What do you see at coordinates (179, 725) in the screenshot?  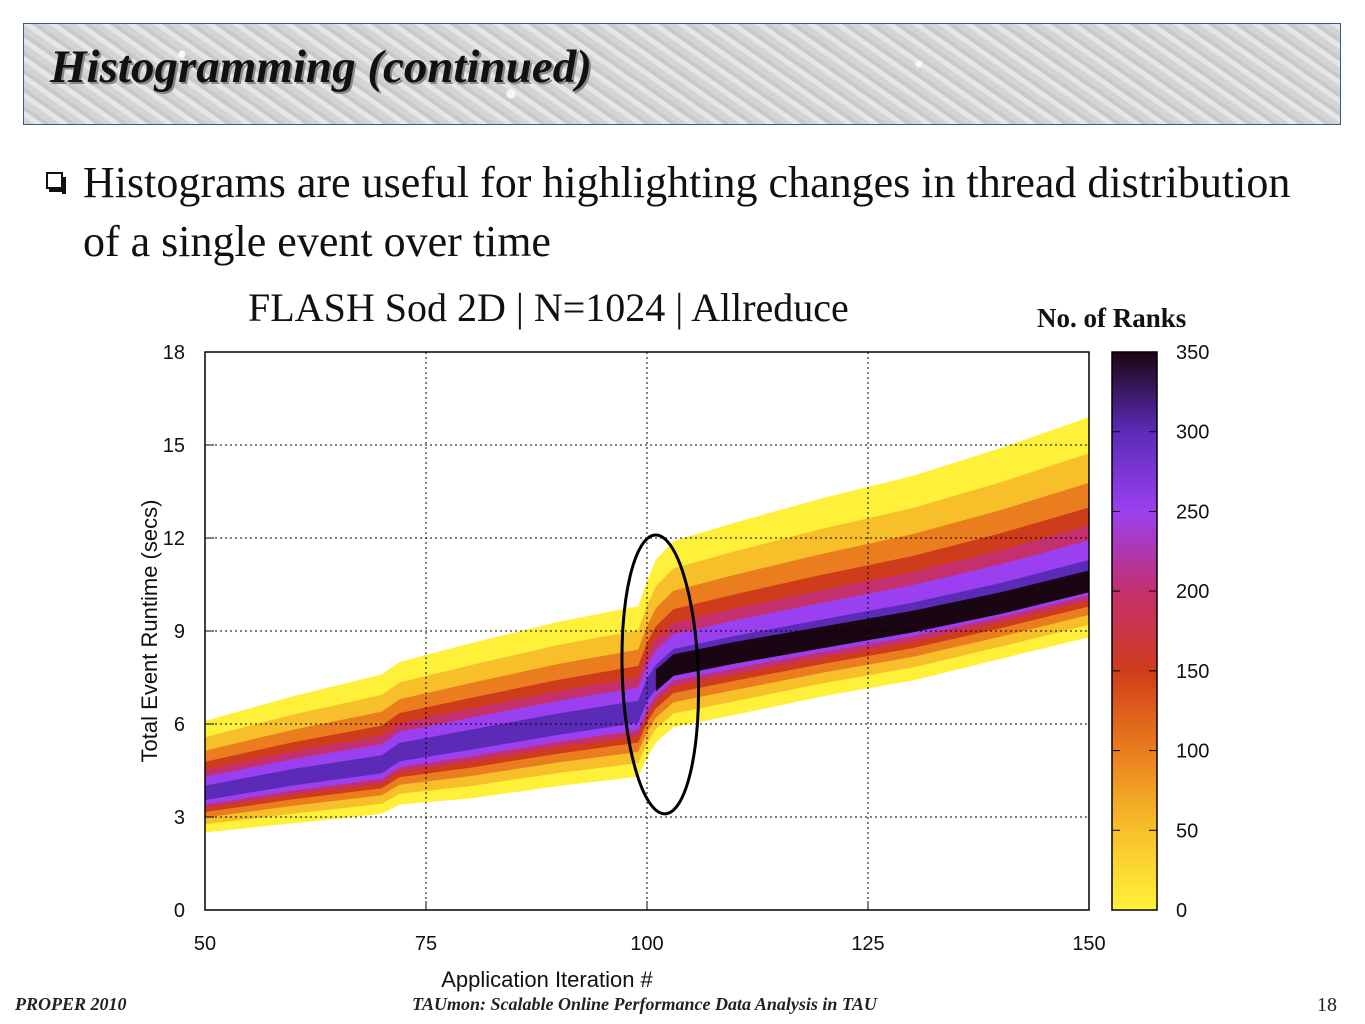 I see `y-tick-label: 6` at bounding box center [179, 725].